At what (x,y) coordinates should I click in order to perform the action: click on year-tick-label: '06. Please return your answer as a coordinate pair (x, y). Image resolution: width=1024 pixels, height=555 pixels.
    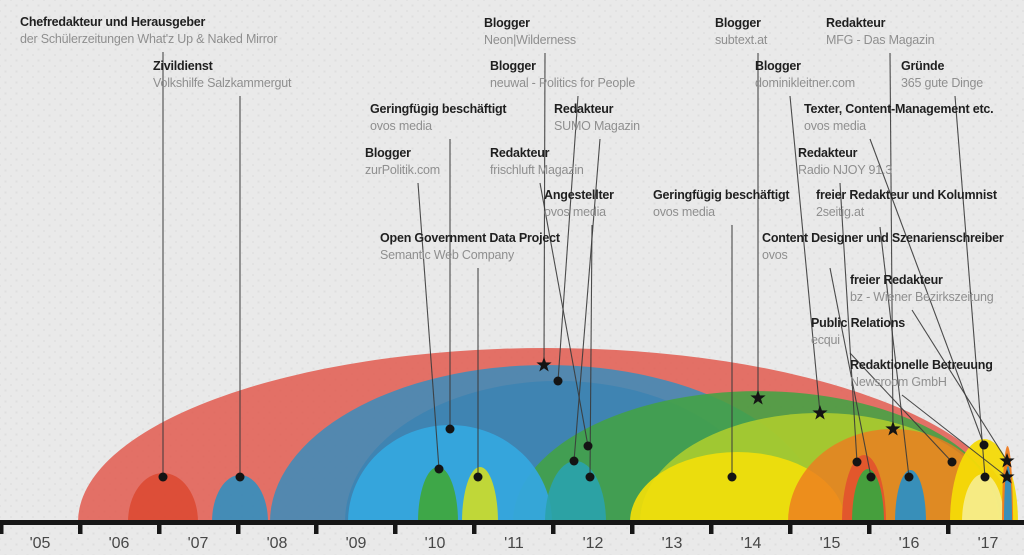
    Looking at the image, I should click on (119, 543).